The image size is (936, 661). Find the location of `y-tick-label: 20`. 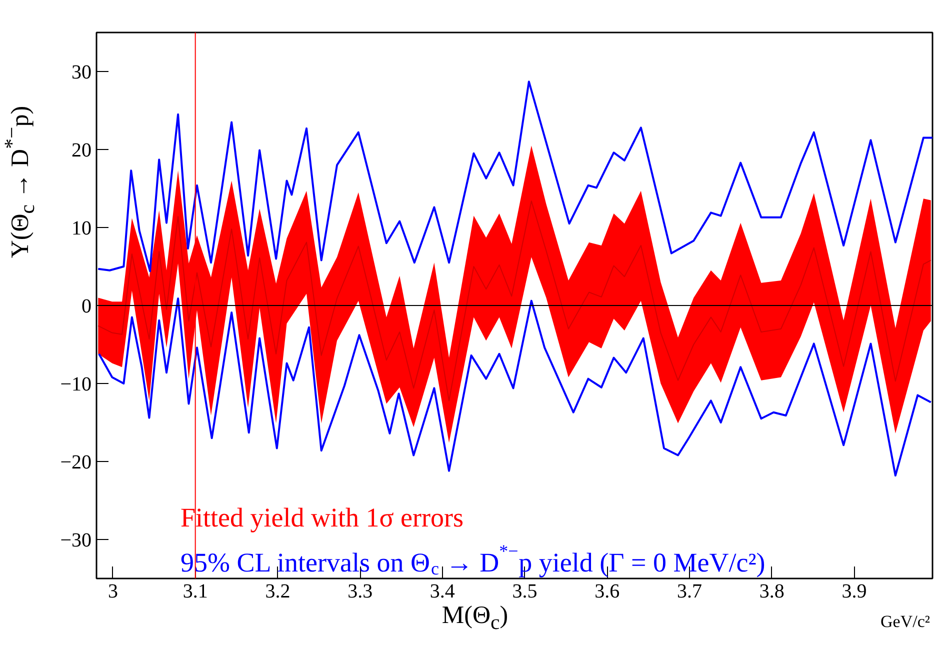

y-tick-label: 20 is located at coordinates (82, 151).